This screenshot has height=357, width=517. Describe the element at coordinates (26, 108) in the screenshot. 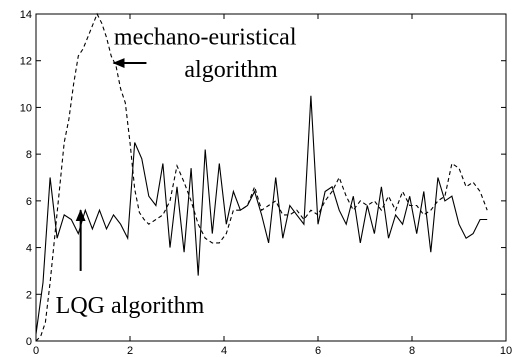

I see `y-tick-label: 10` at that location.